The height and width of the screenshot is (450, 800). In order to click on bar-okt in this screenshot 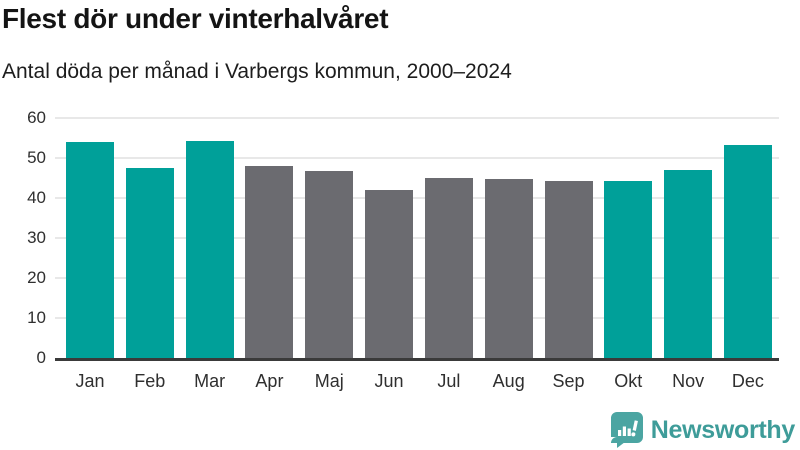, I will do `click(628, 269)`.